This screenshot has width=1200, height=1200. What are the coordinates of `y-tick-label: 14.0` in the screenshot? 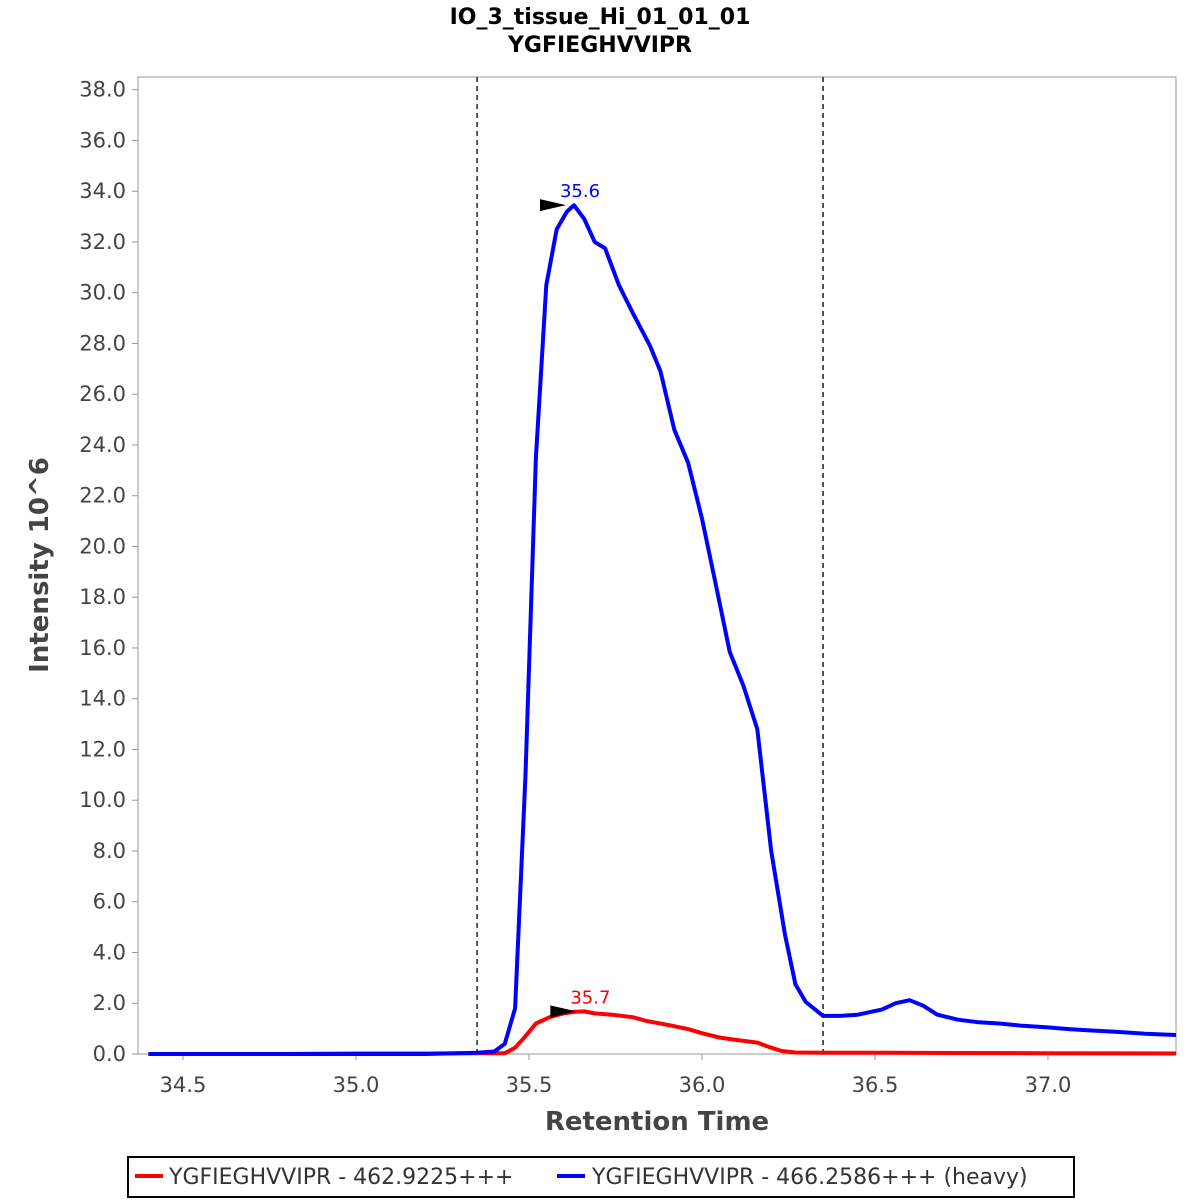 It's located at (102, 699).